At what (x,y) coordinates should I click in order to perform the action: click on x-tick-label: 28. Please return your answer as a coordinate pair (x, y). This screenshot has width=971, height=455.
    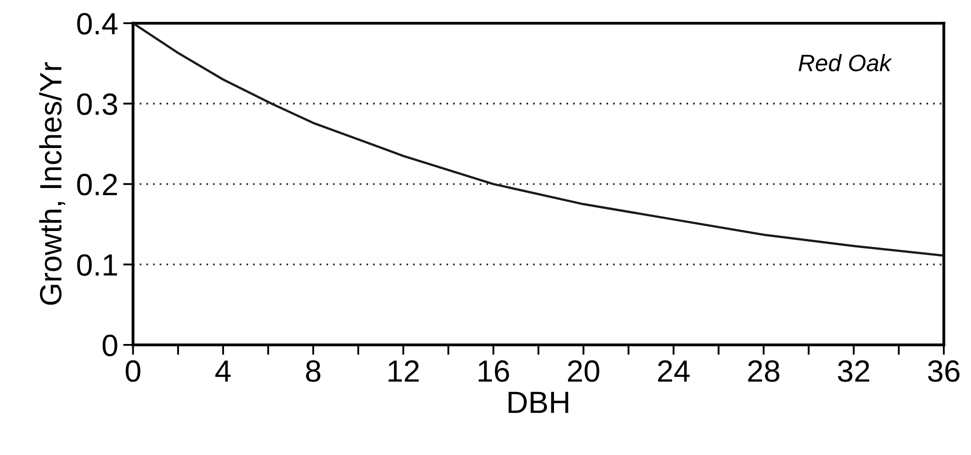
    Looking at the image, I should click on (764, 371).